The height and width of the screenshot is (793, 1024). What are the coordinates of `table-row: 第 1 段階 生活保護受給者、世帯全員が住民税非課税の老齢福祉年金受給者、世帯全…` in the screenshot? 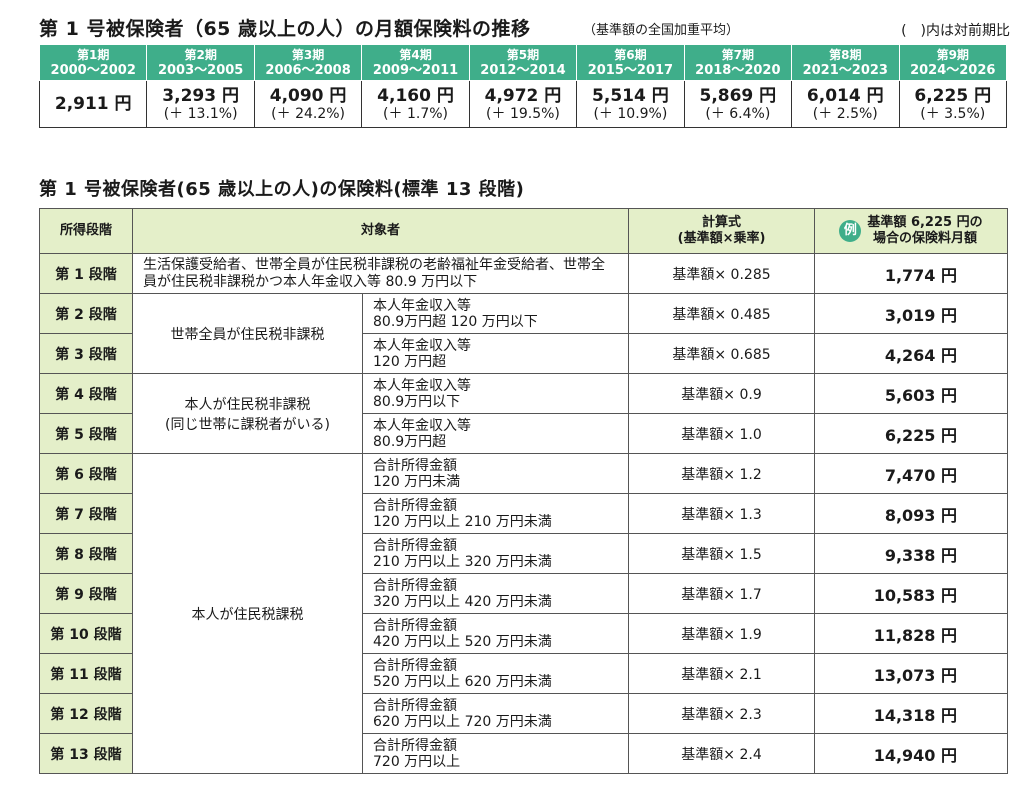 It's located at (524, 273).